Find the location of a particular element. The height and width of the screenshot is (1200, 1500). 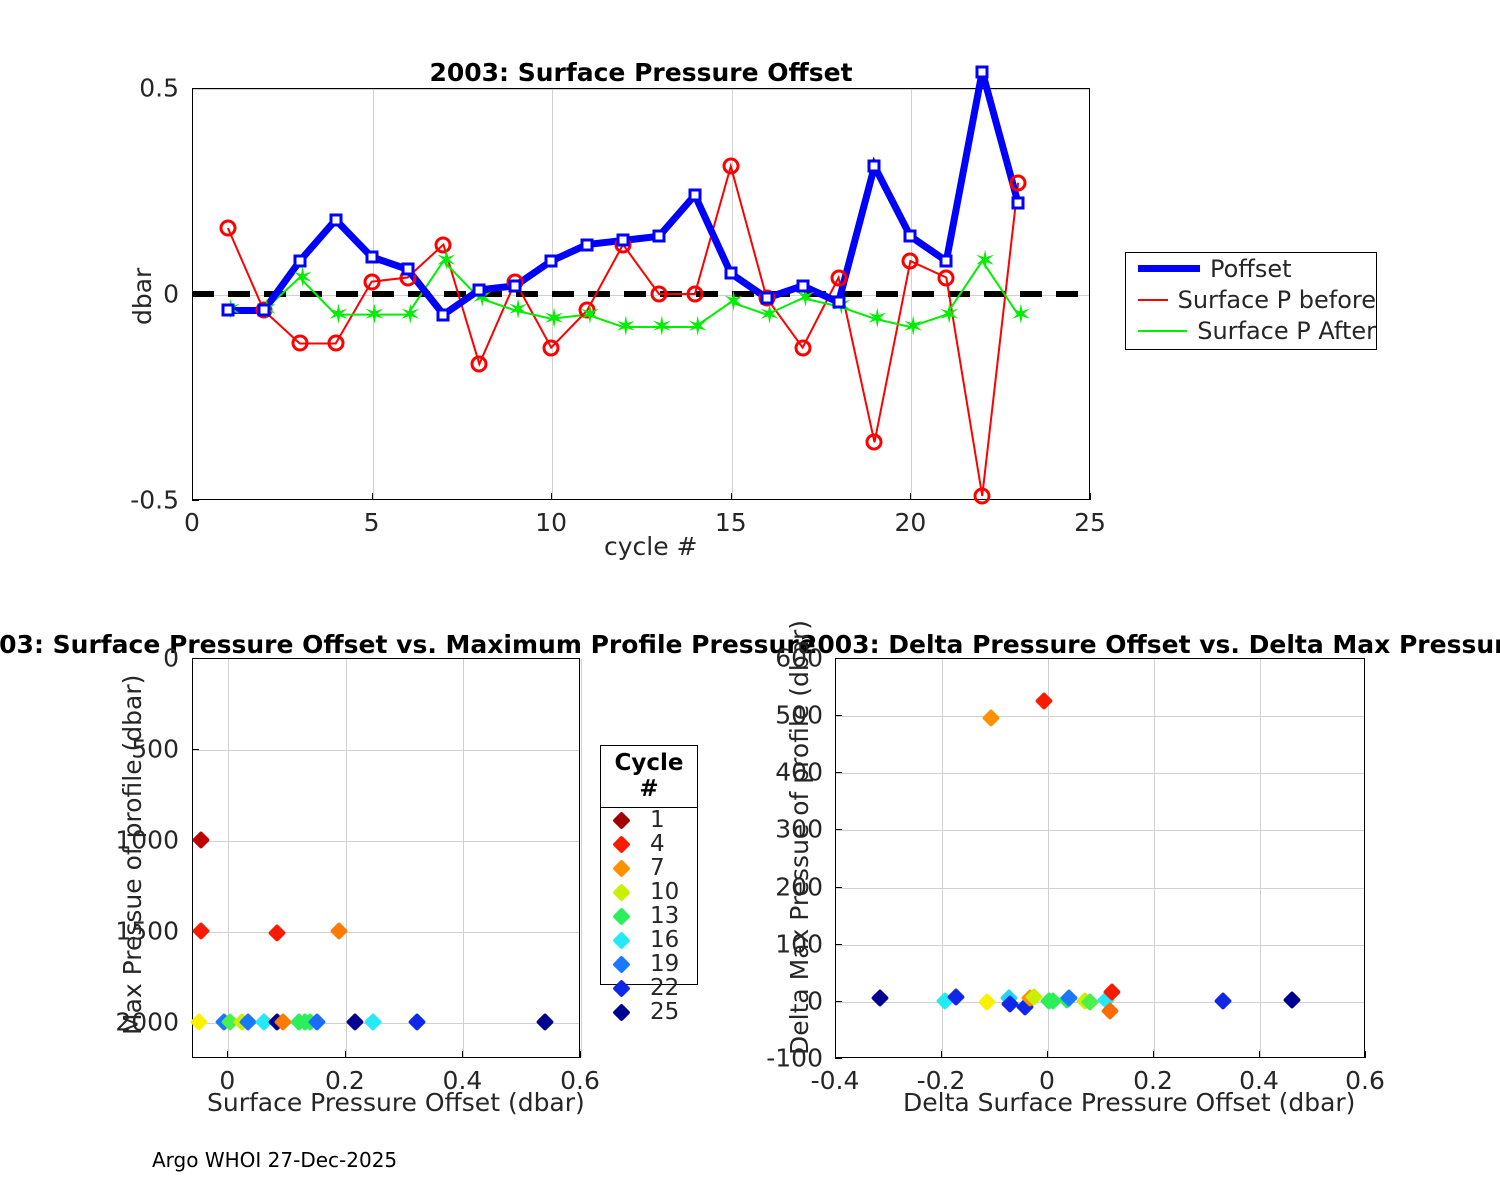

main-xtick-20: 20 is located at coordinates (910, 522).